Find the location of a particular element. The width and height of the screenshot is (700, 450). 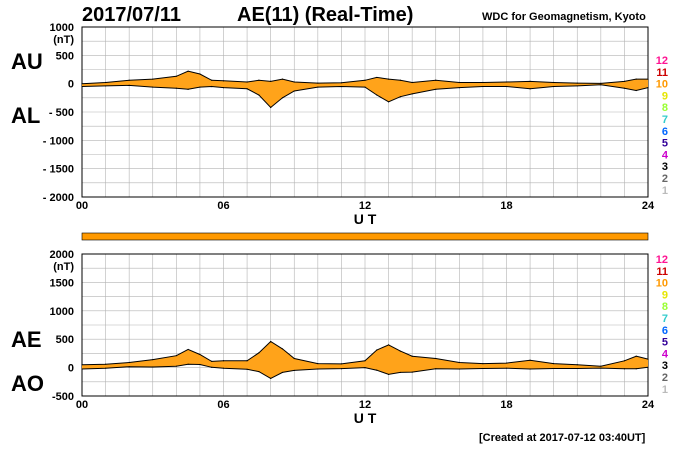

envelope-fill-ae-ao is located at coordinates (365, 360).